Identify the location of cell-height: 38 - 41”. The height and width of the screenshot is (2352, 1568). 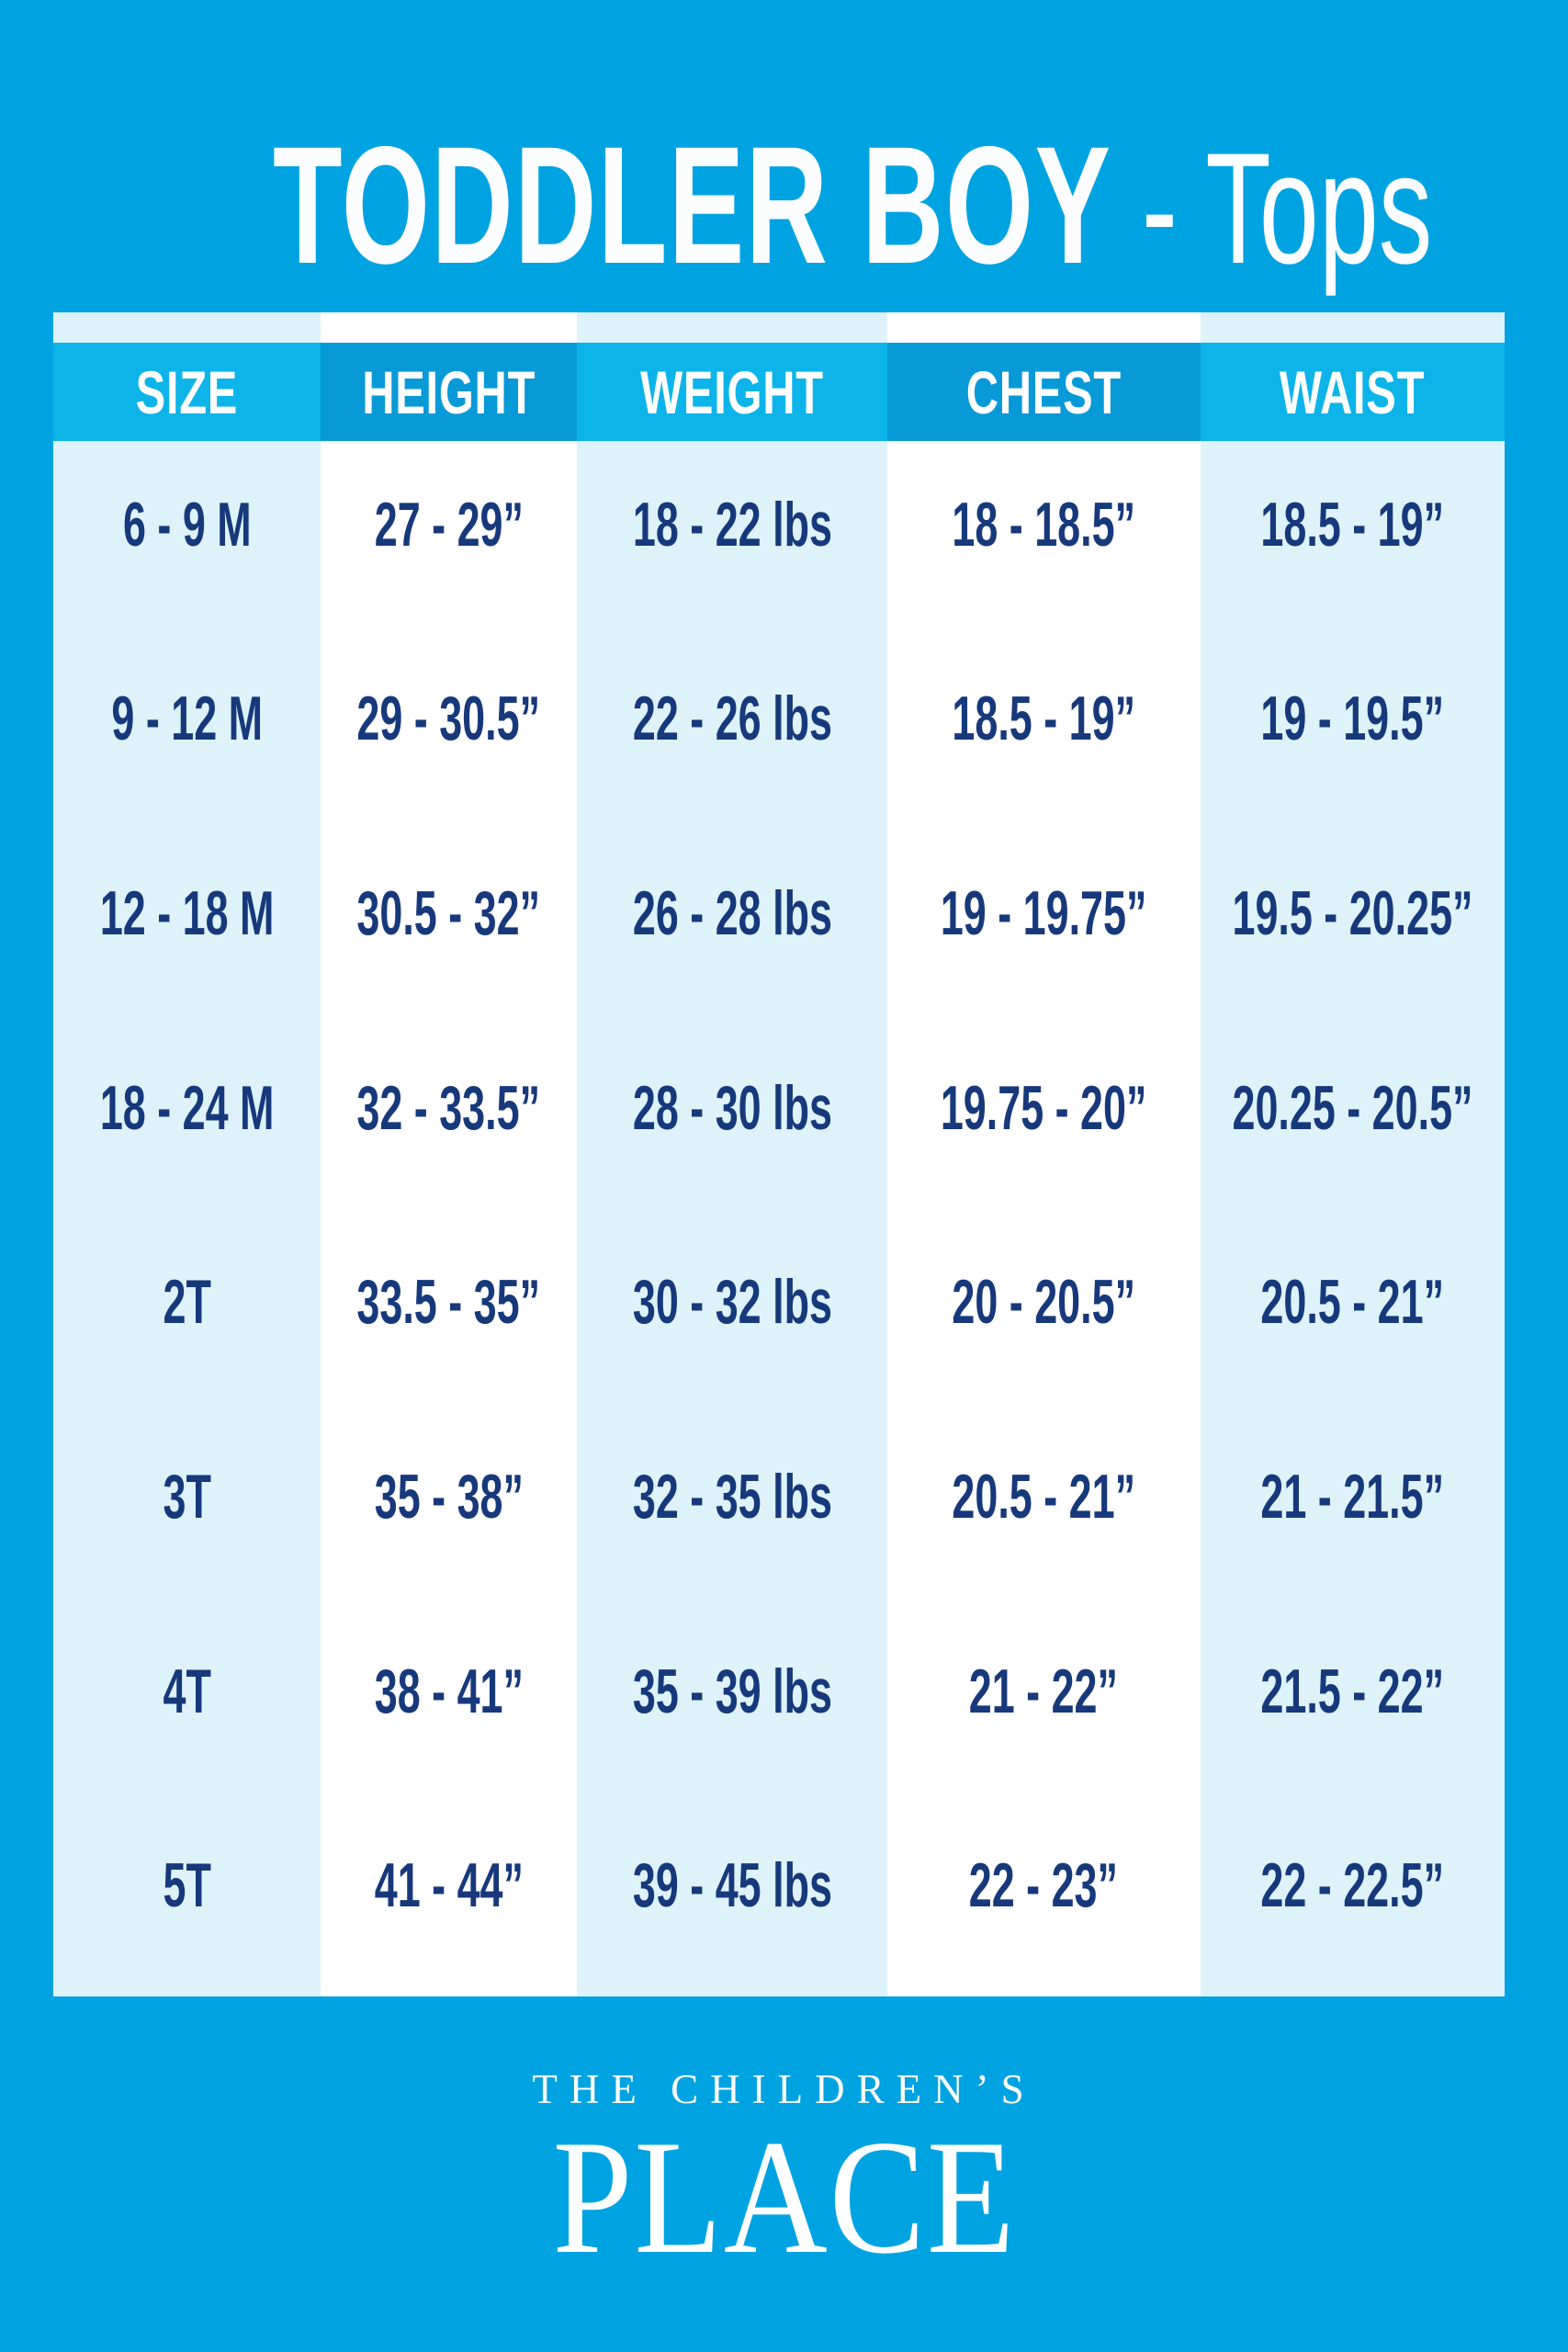
(449, 1705).